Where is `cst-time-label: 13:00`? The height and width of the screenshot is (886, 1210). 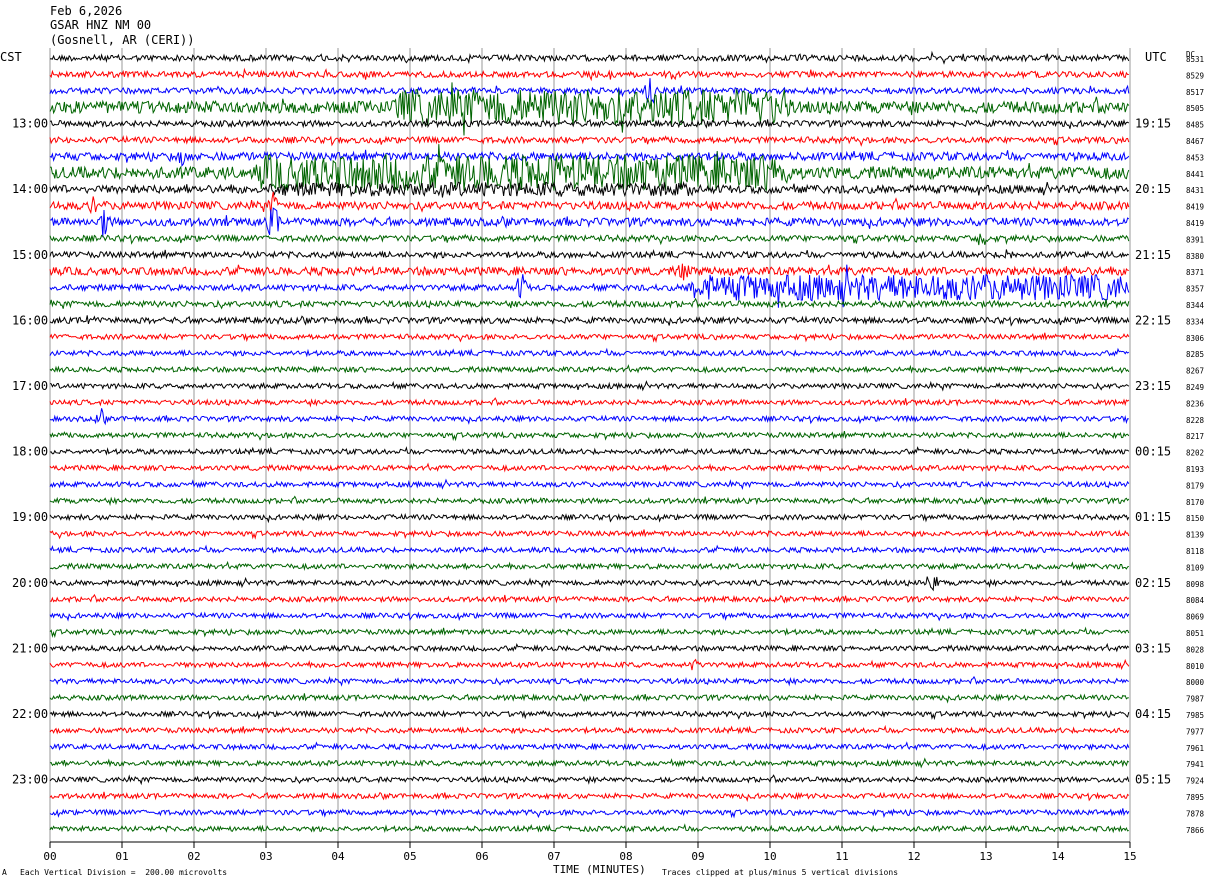
cst-time-label: 13:00 is located at coordinates (30, 124).